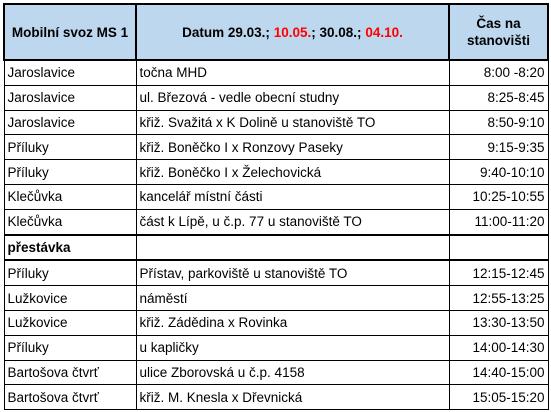 The height and width of the screenshot is (412, 551). I want to click on time-cell: 9:15-9:35, so click(498, 147).